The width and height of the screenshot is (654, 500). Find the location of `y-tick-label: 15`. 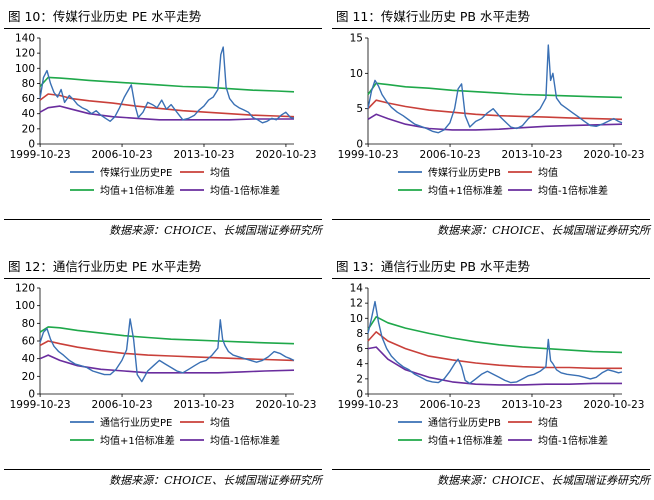

y-tick-label: 15 is located at coordinates (356, 39).